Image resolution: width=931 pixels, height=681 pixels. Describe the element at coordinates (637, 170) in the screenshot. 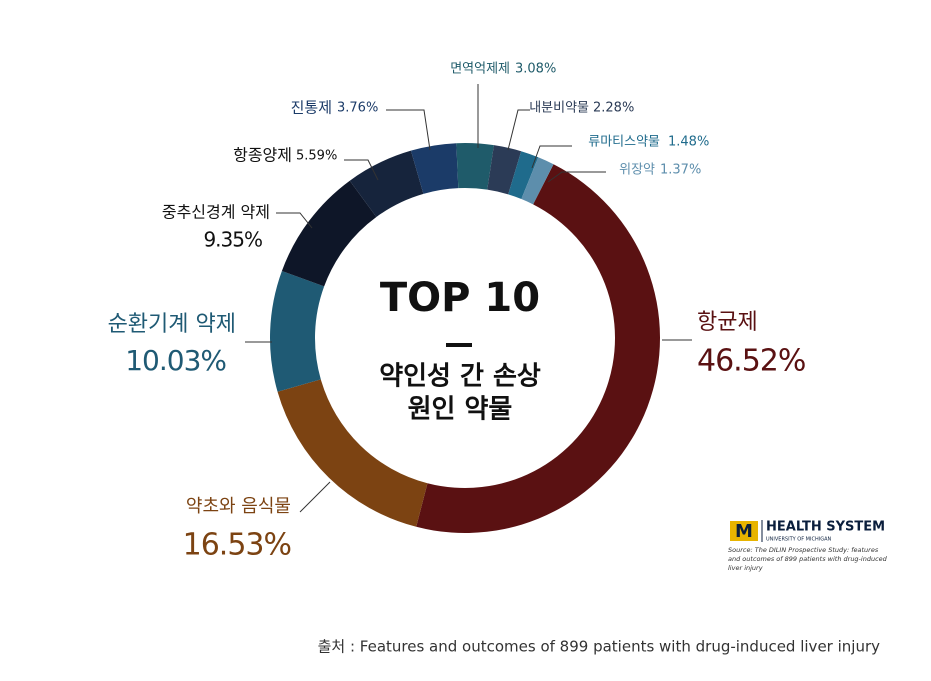

I see `category-label: 위장약` at that location.